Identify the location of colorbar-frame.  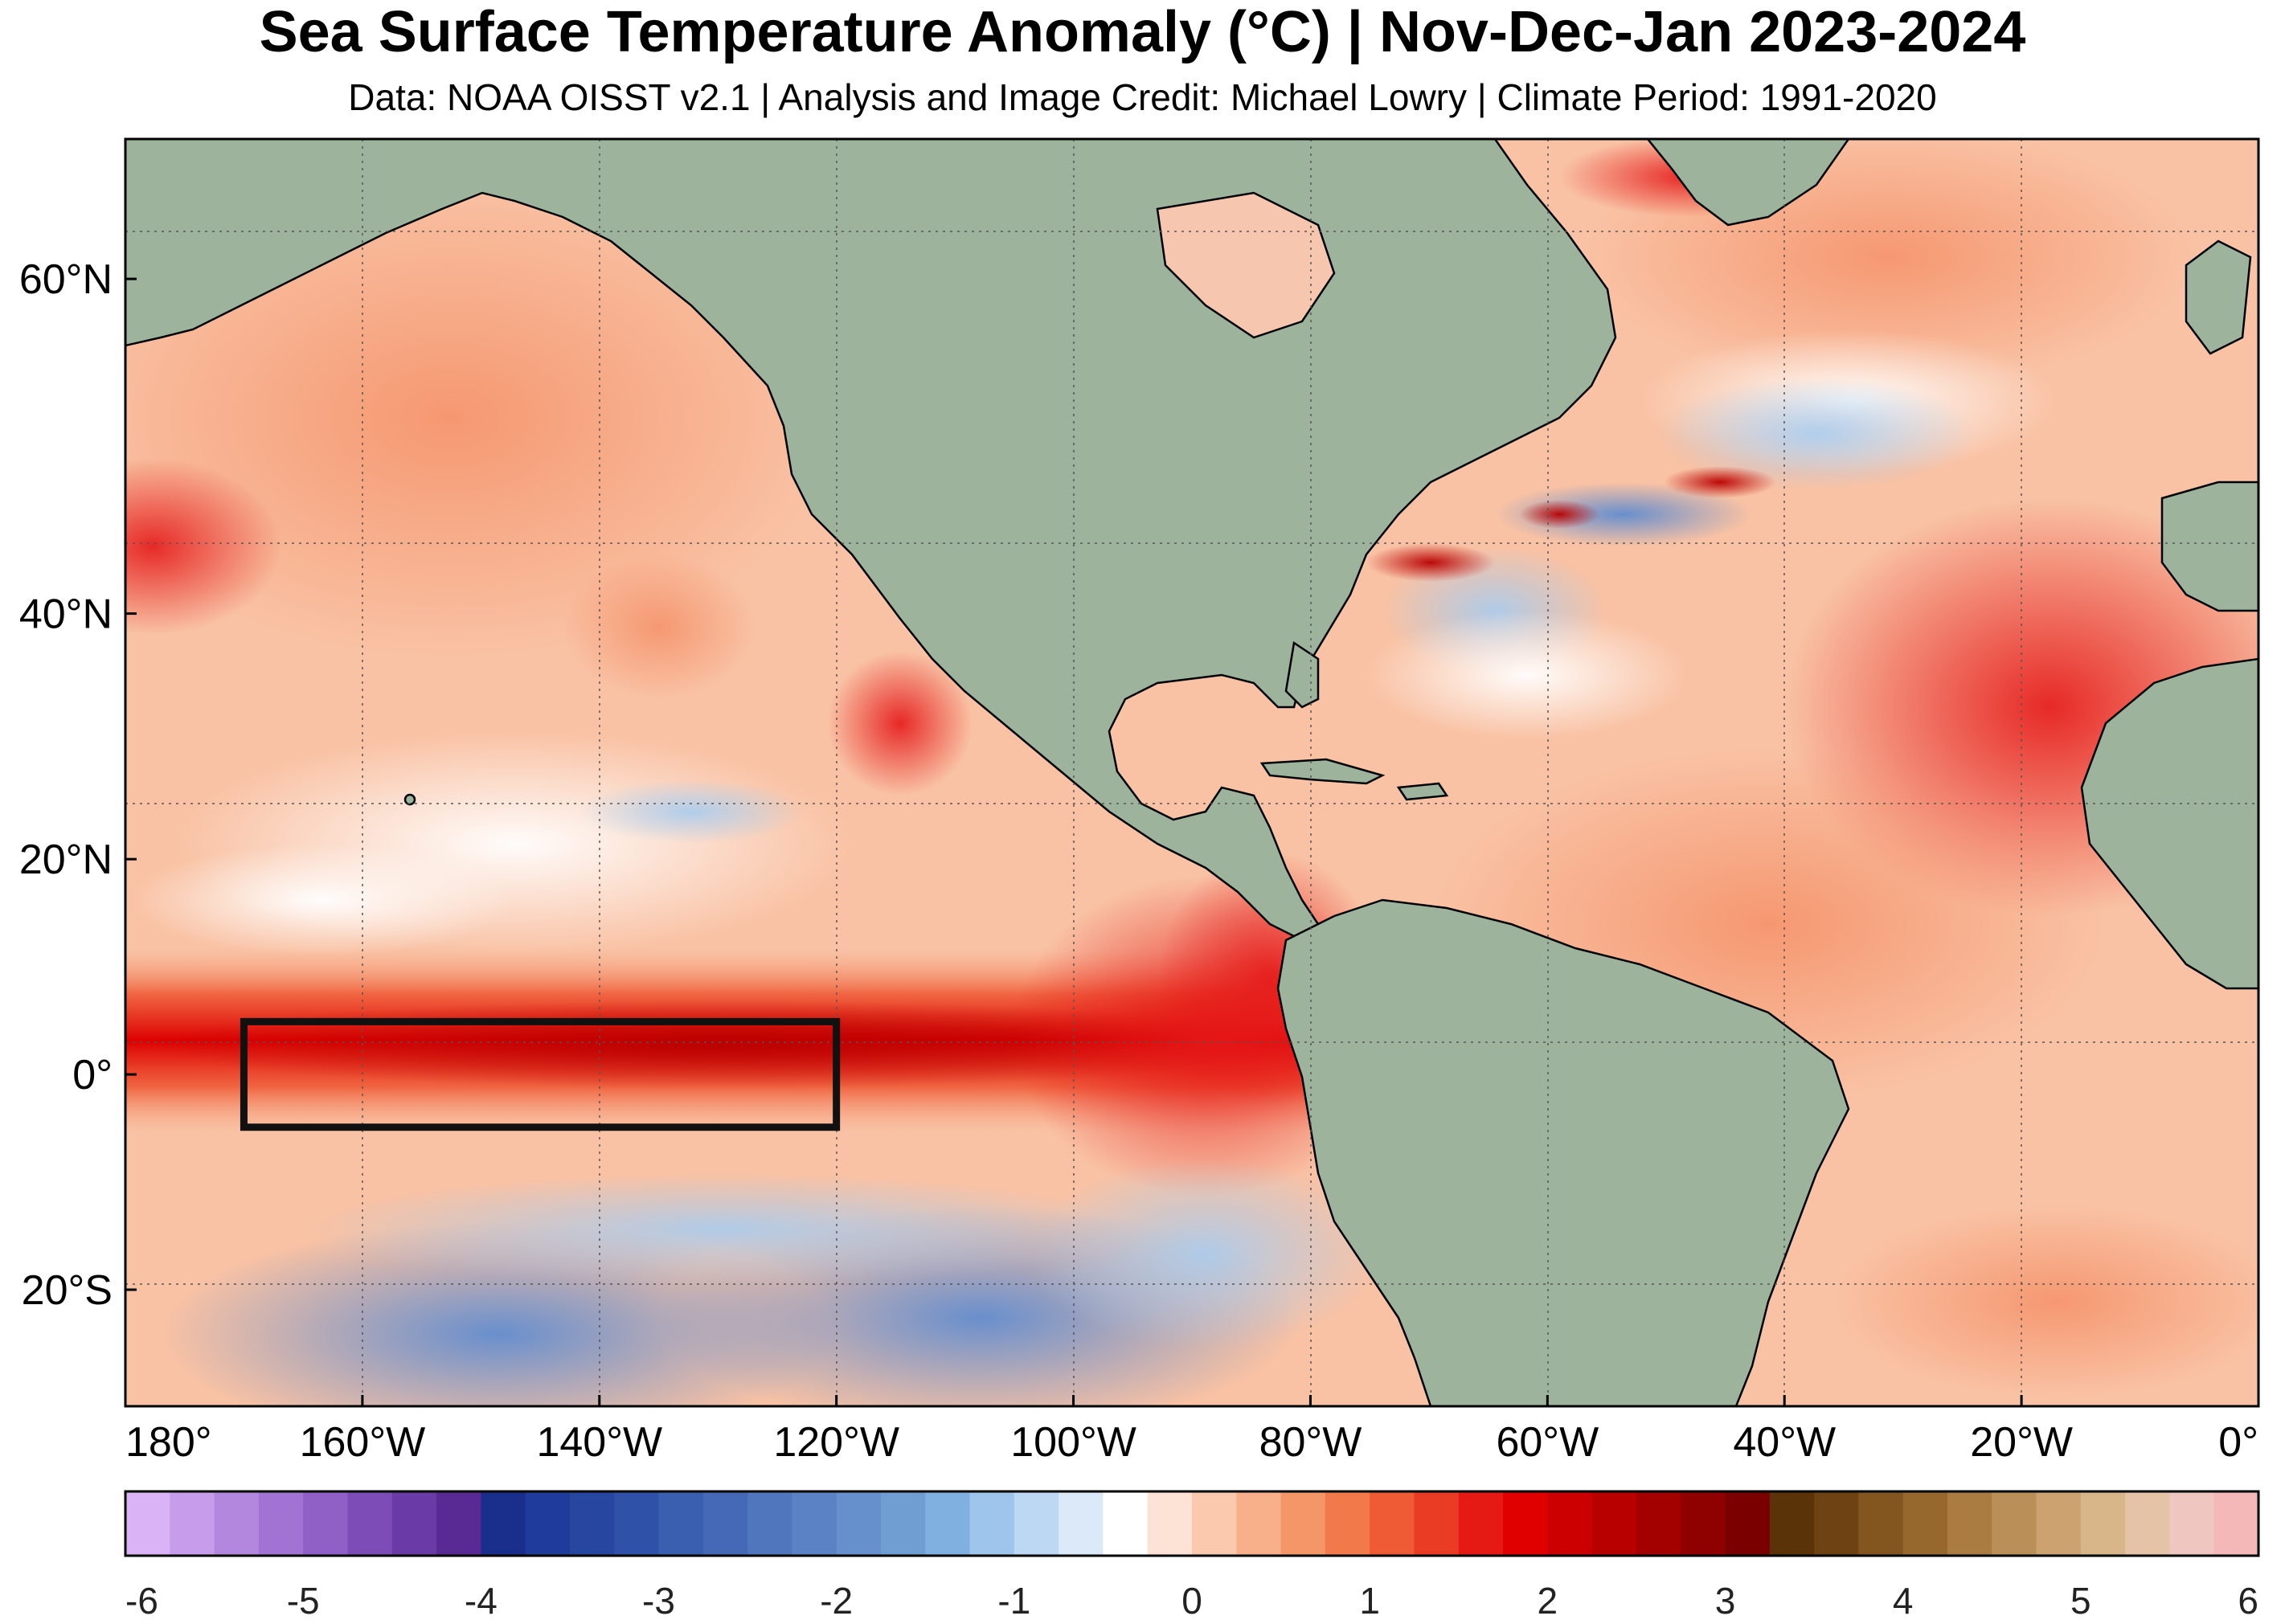
(1192, 1524).